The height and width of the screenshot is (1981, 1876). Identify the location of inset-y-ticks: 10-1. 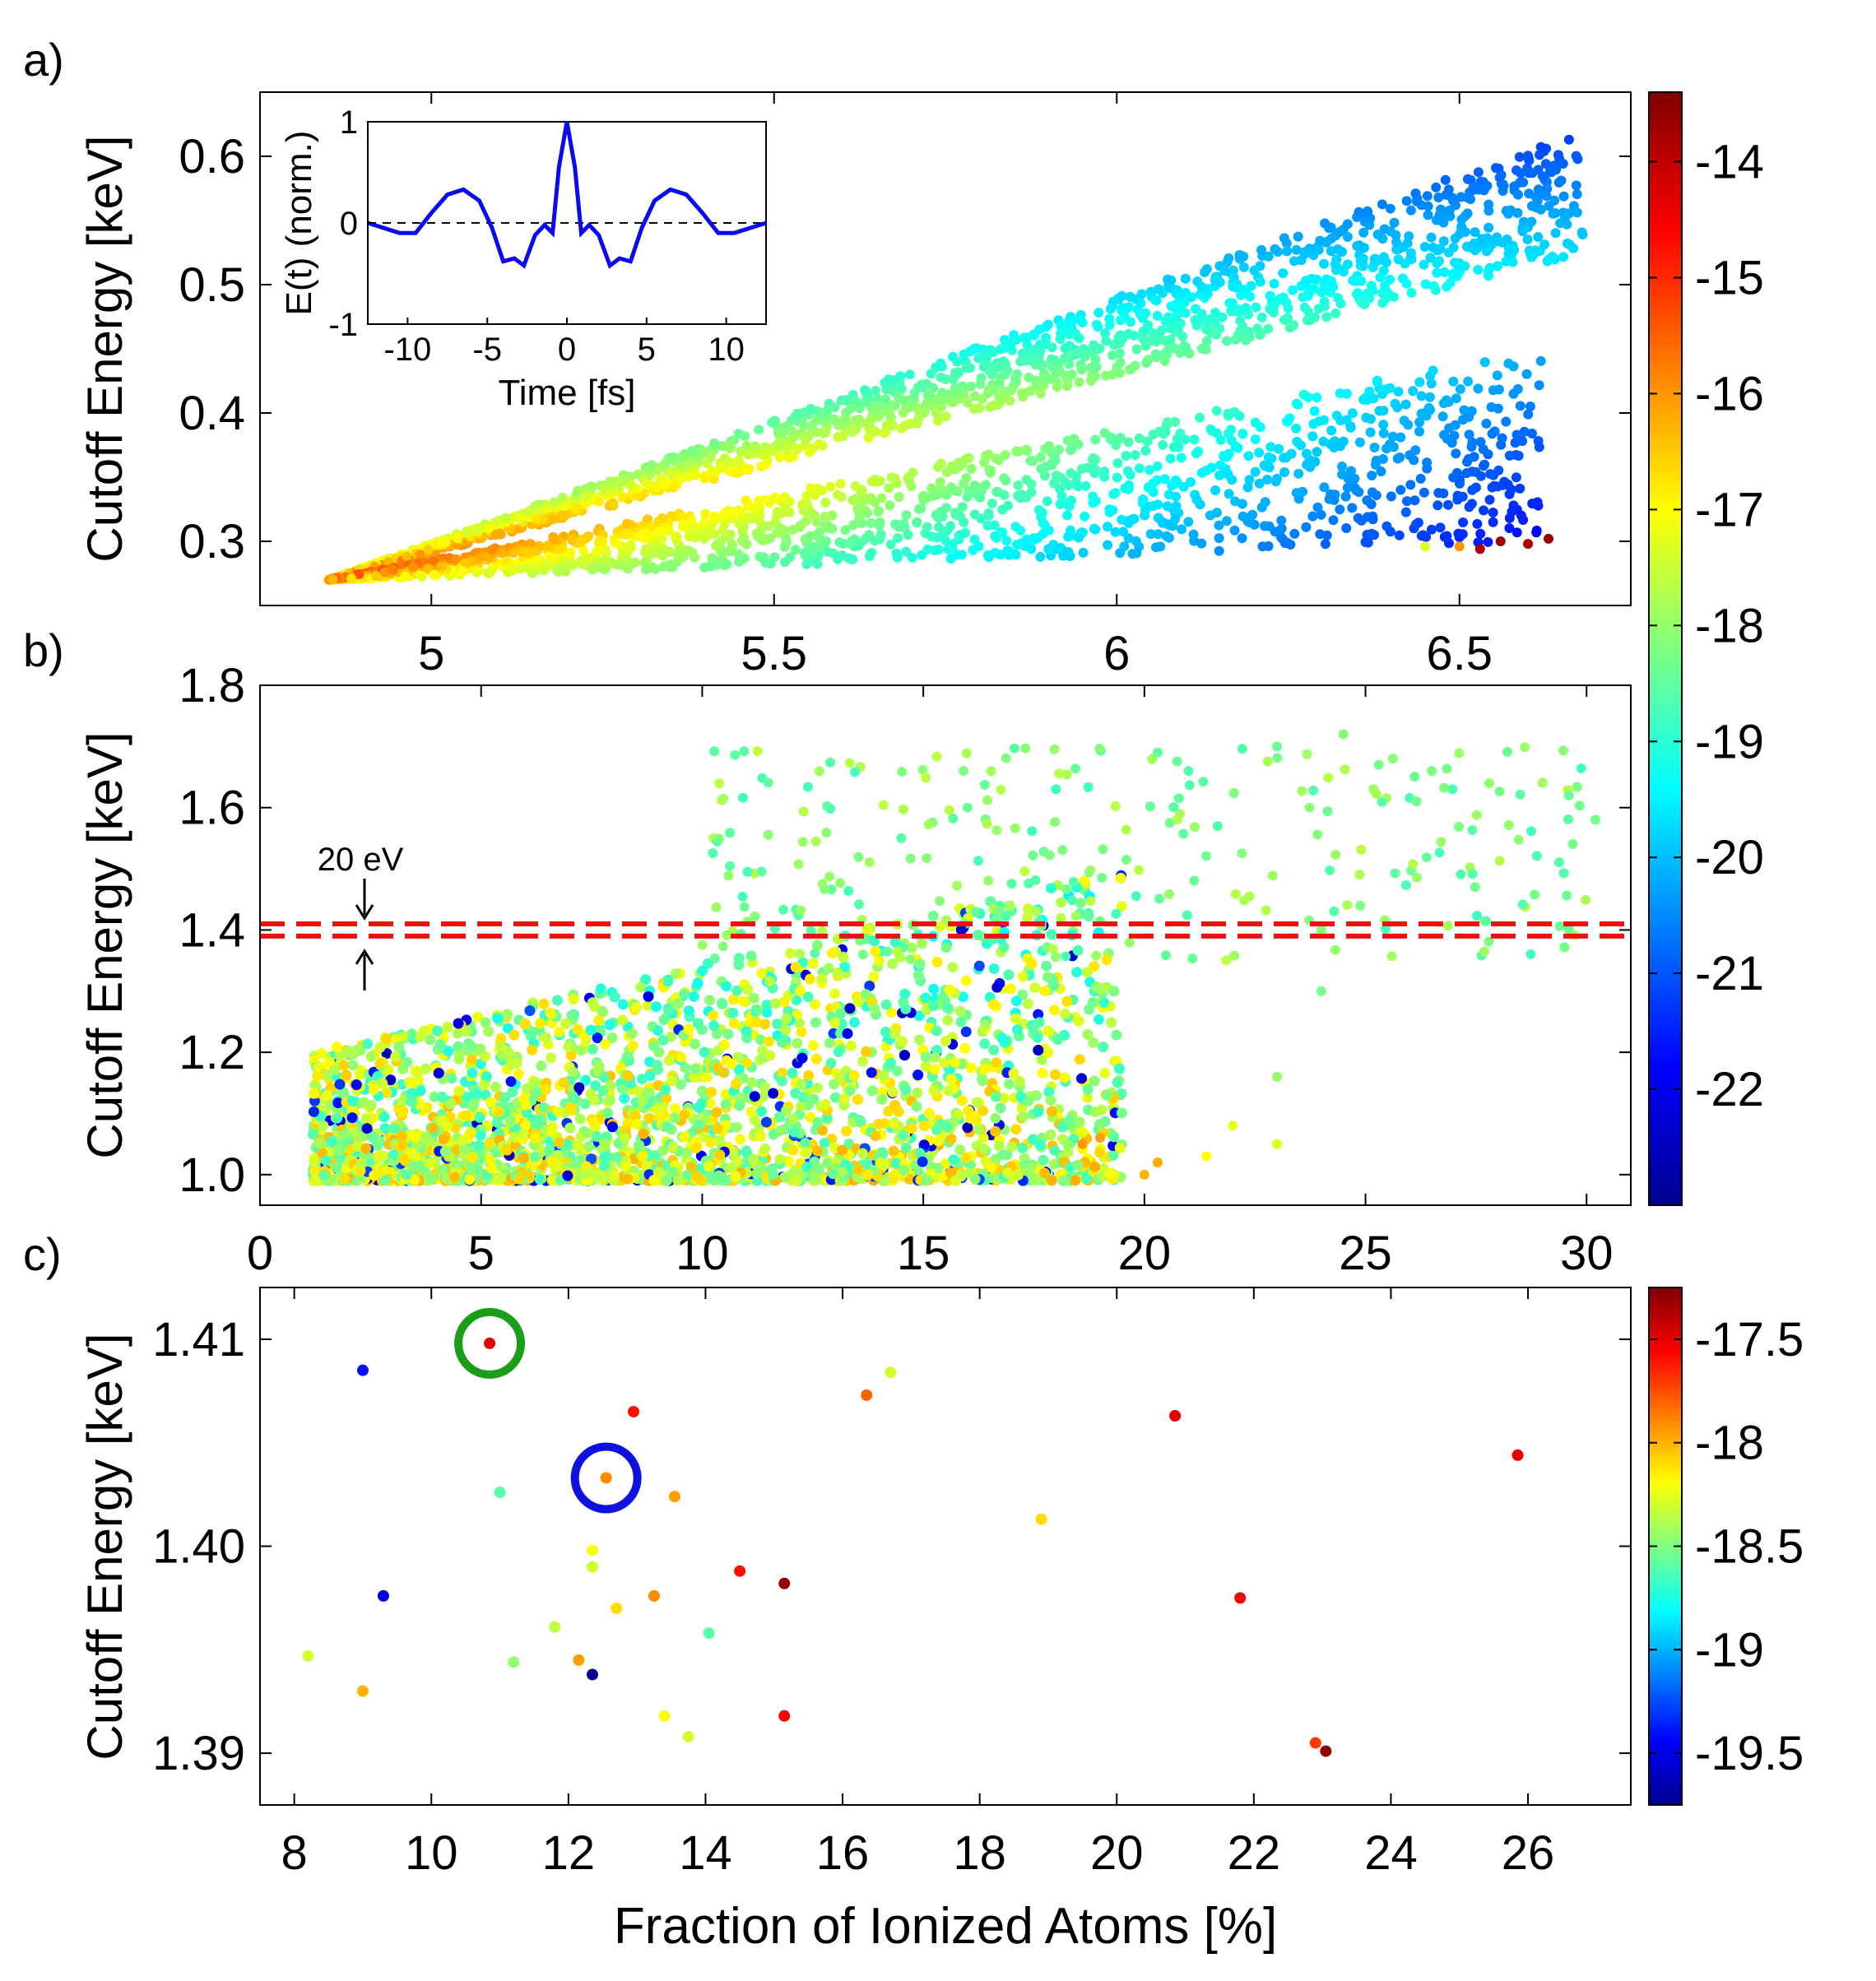
(351, 223).